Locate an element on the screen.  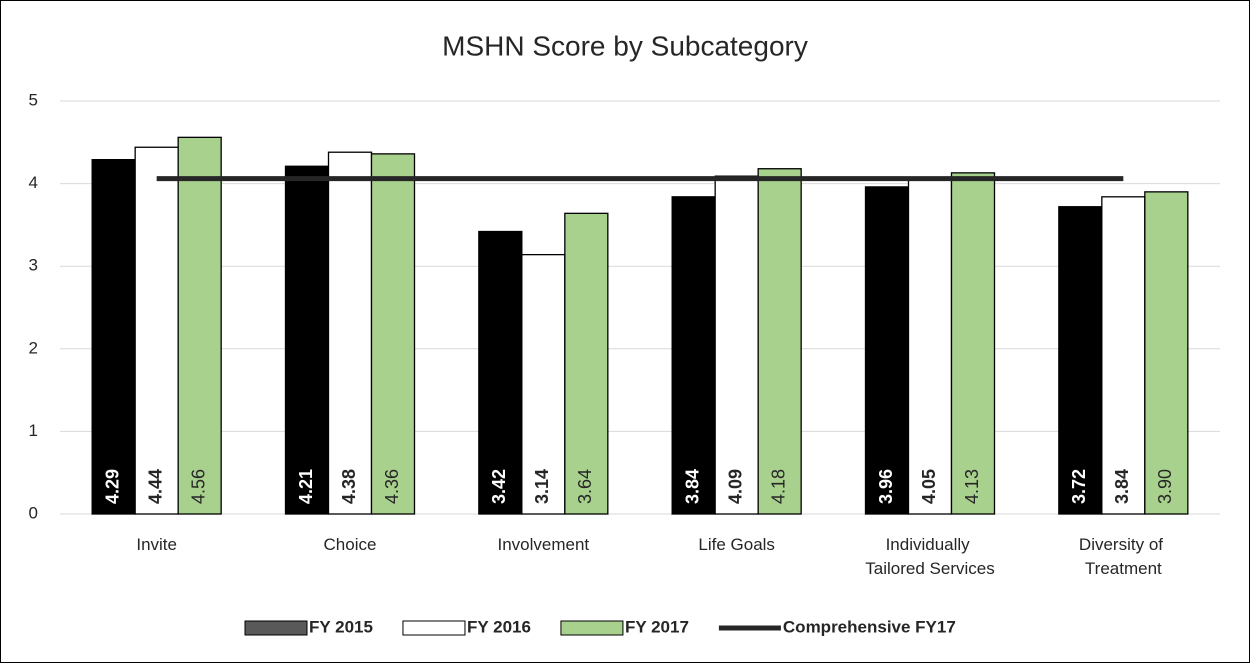
y-tick-label: 4 is located at coordinates (33, 182).